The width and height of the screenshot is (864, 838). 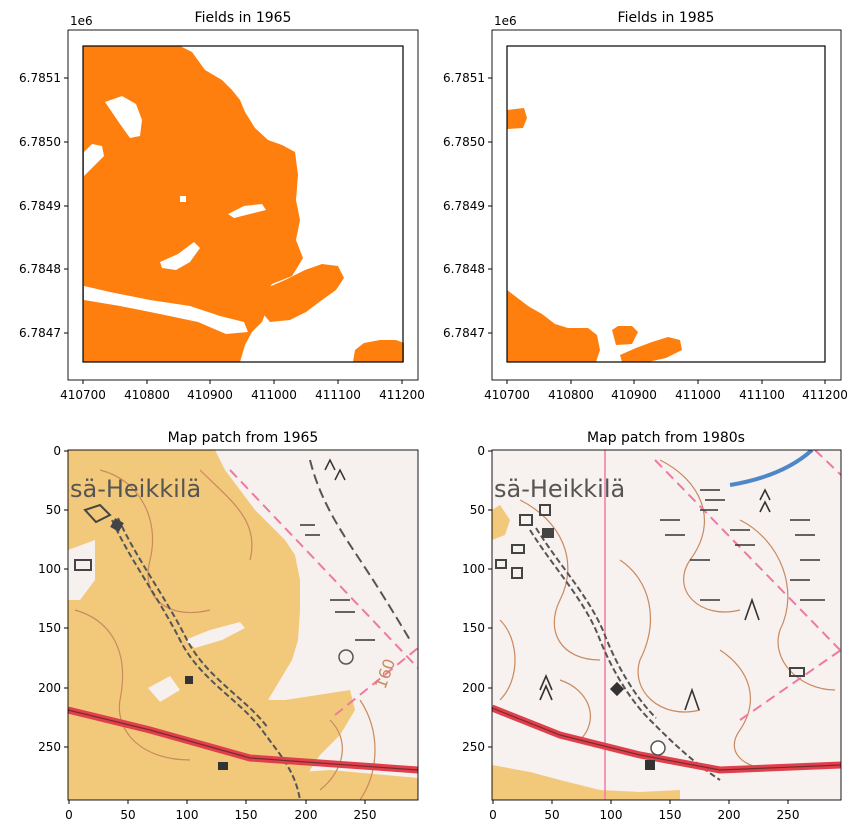 I want to click on field-map-1985, so click(x=594, y=235).